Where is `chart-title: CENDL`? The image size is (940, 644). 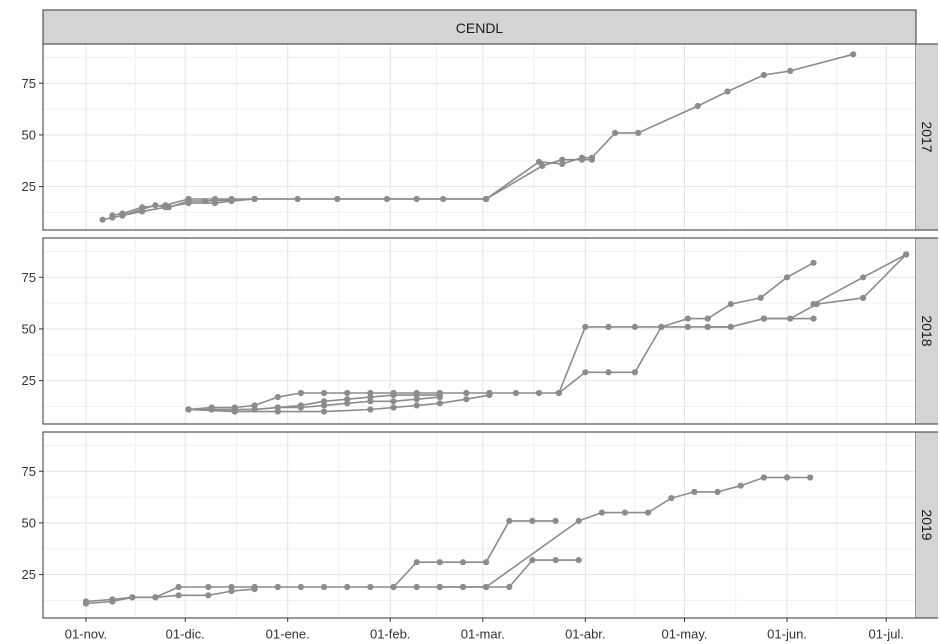
chart-title: CENDL is located at coordinates (480, 28).